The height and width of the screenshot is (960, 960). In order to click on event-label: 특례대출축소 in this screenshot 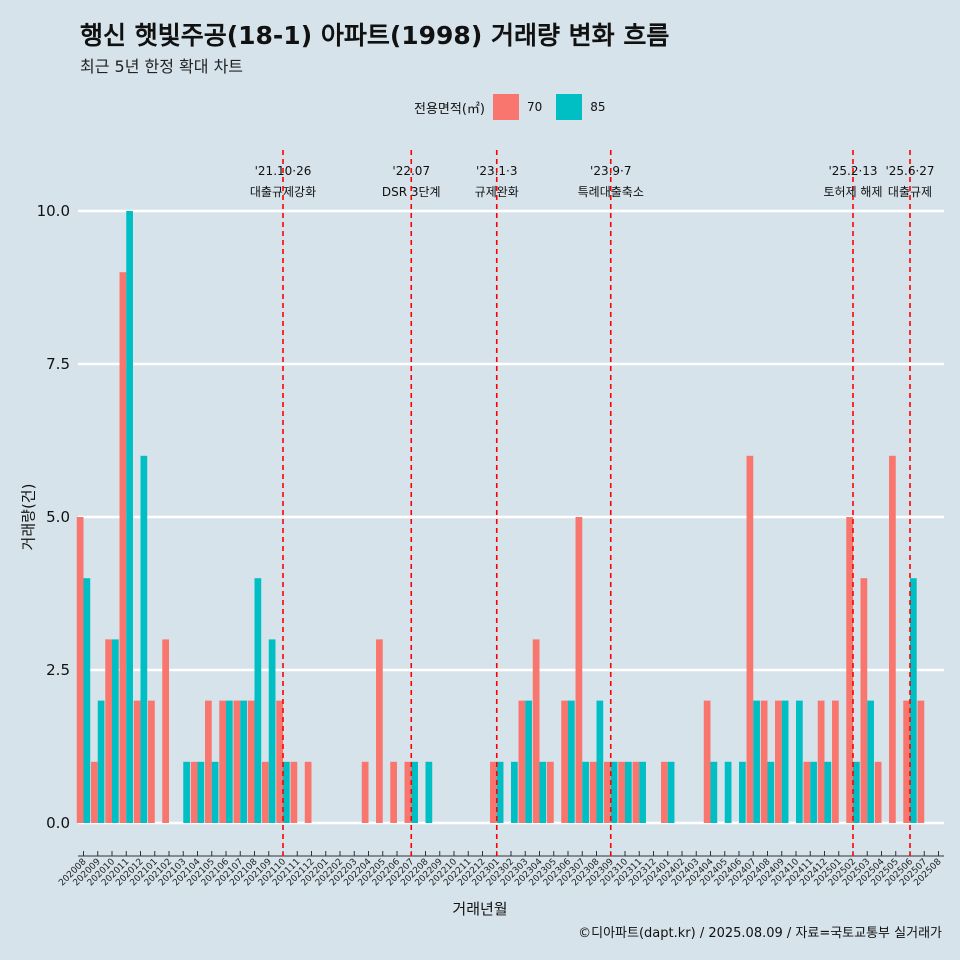, I will do `click(611, 192)`.